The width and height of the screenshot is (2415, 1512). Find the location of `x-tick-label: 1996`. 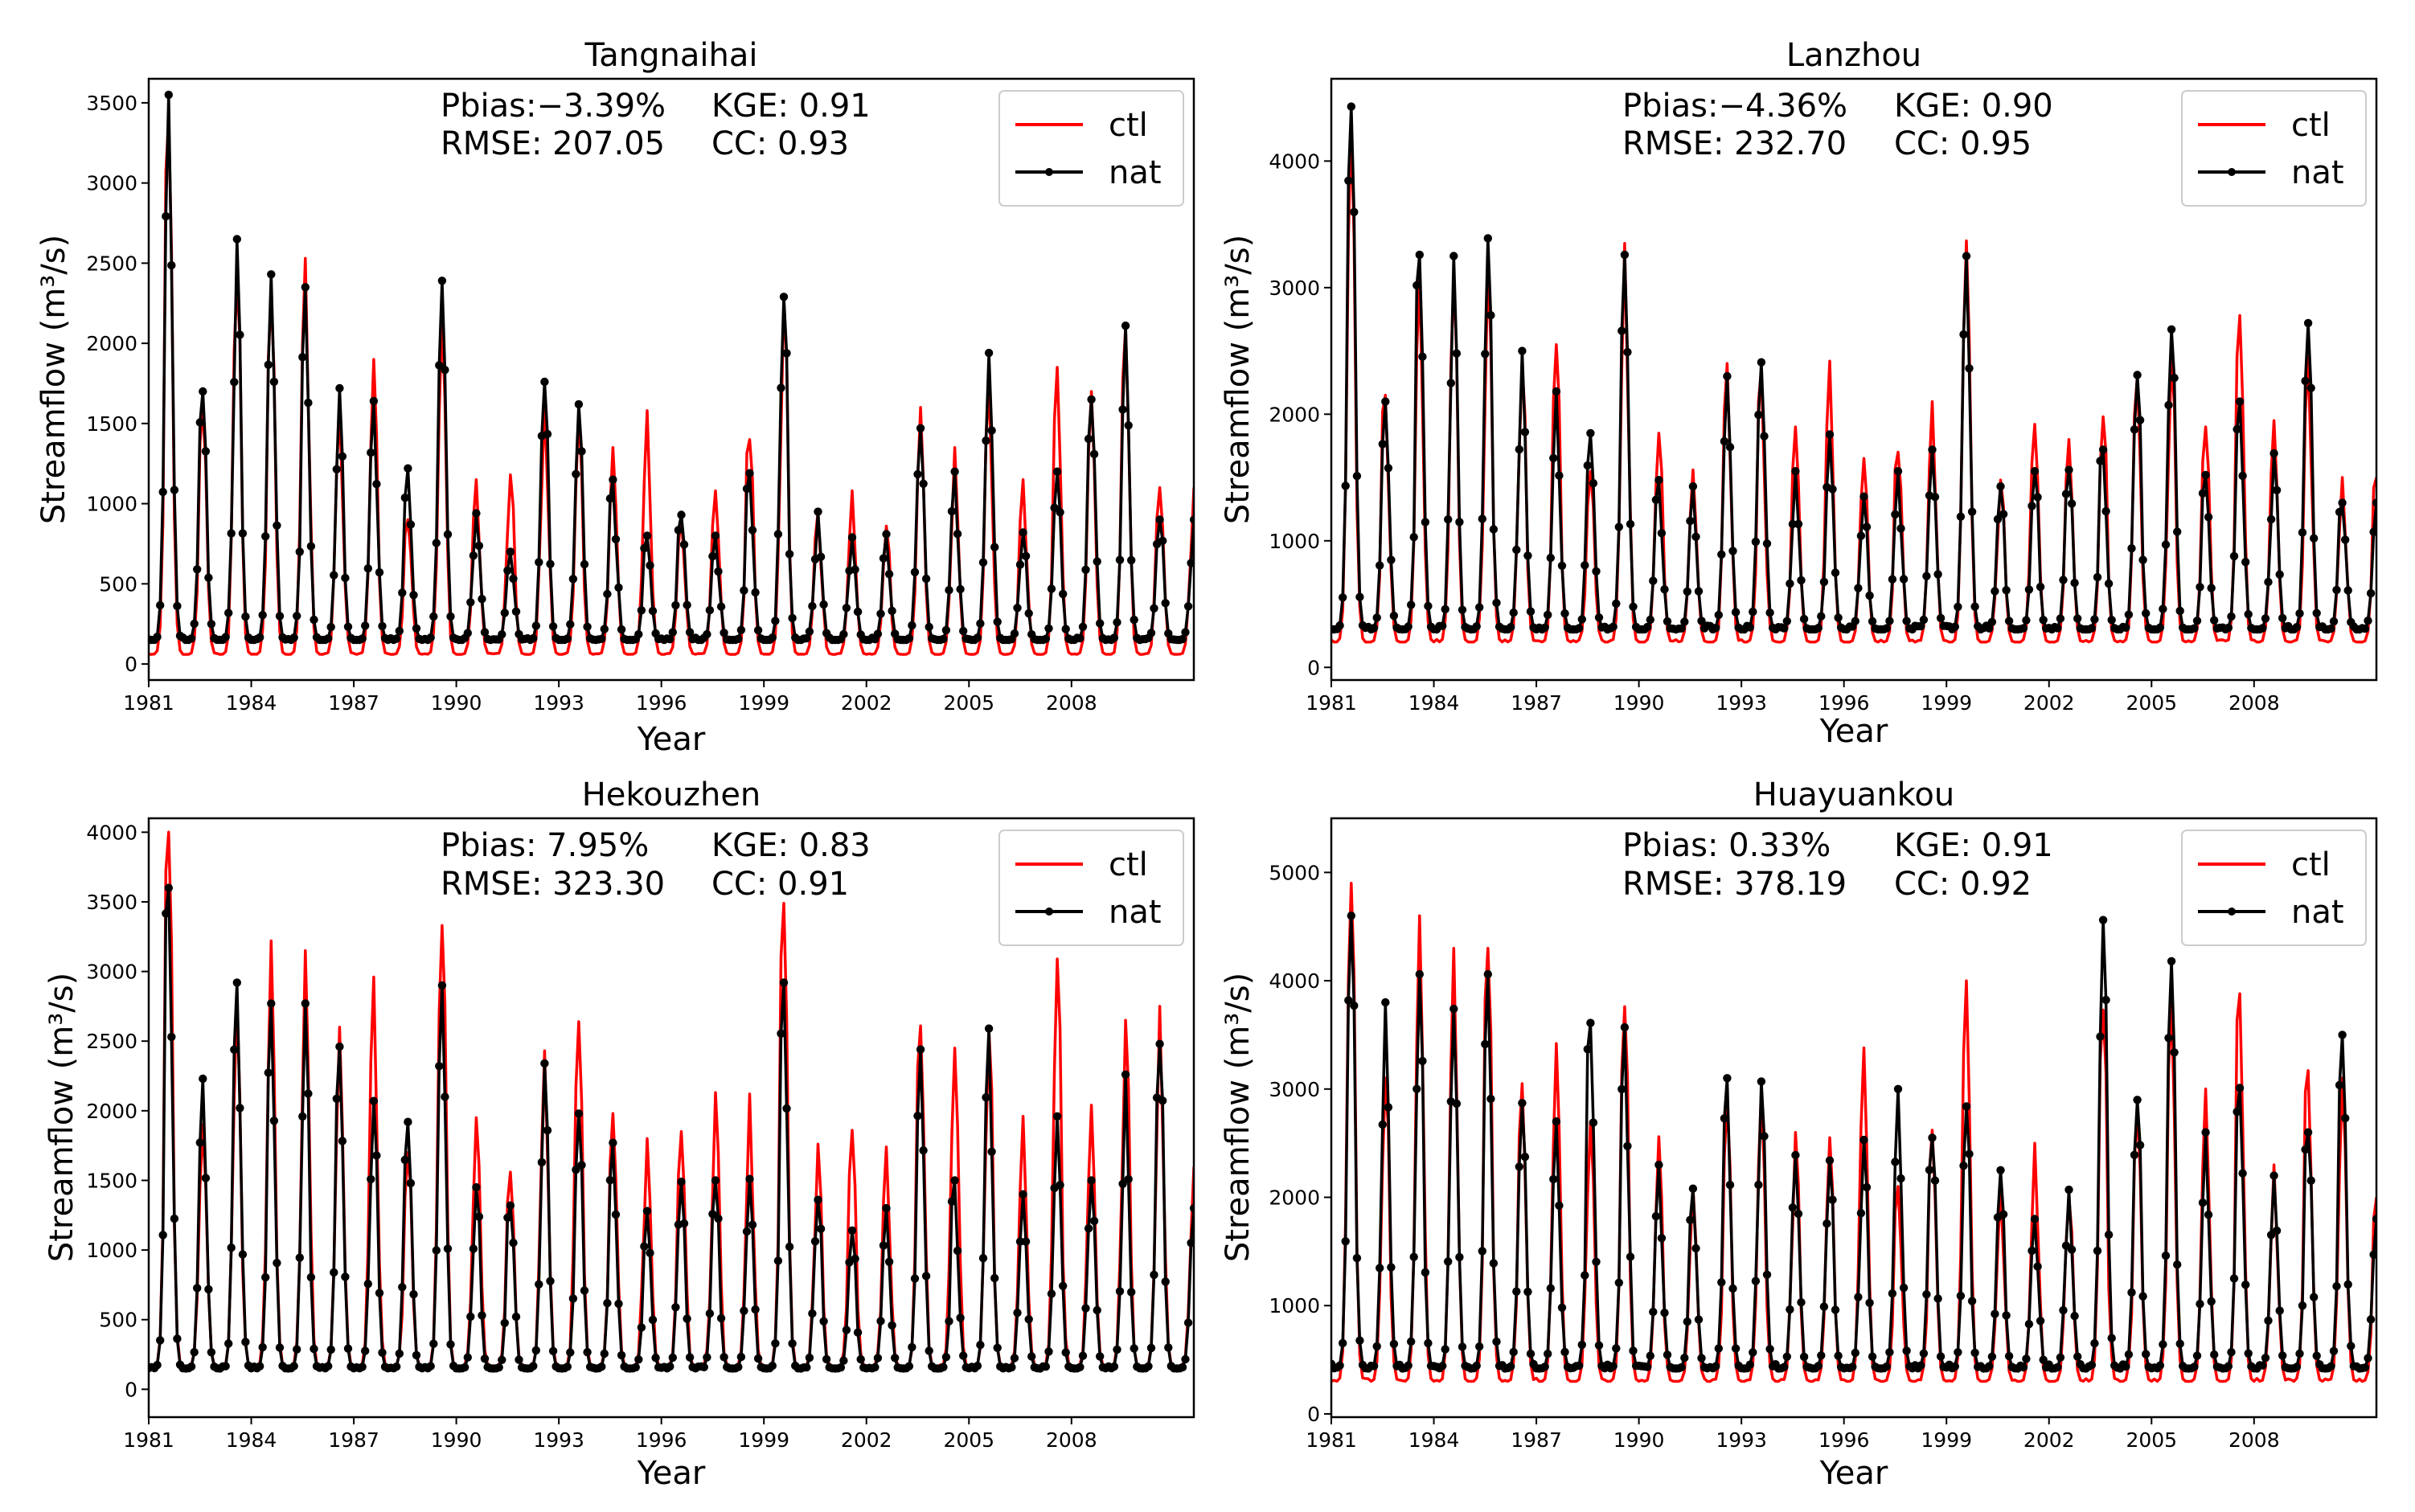

x-tick-label: 1996 is located at coordinates (661, 1440).